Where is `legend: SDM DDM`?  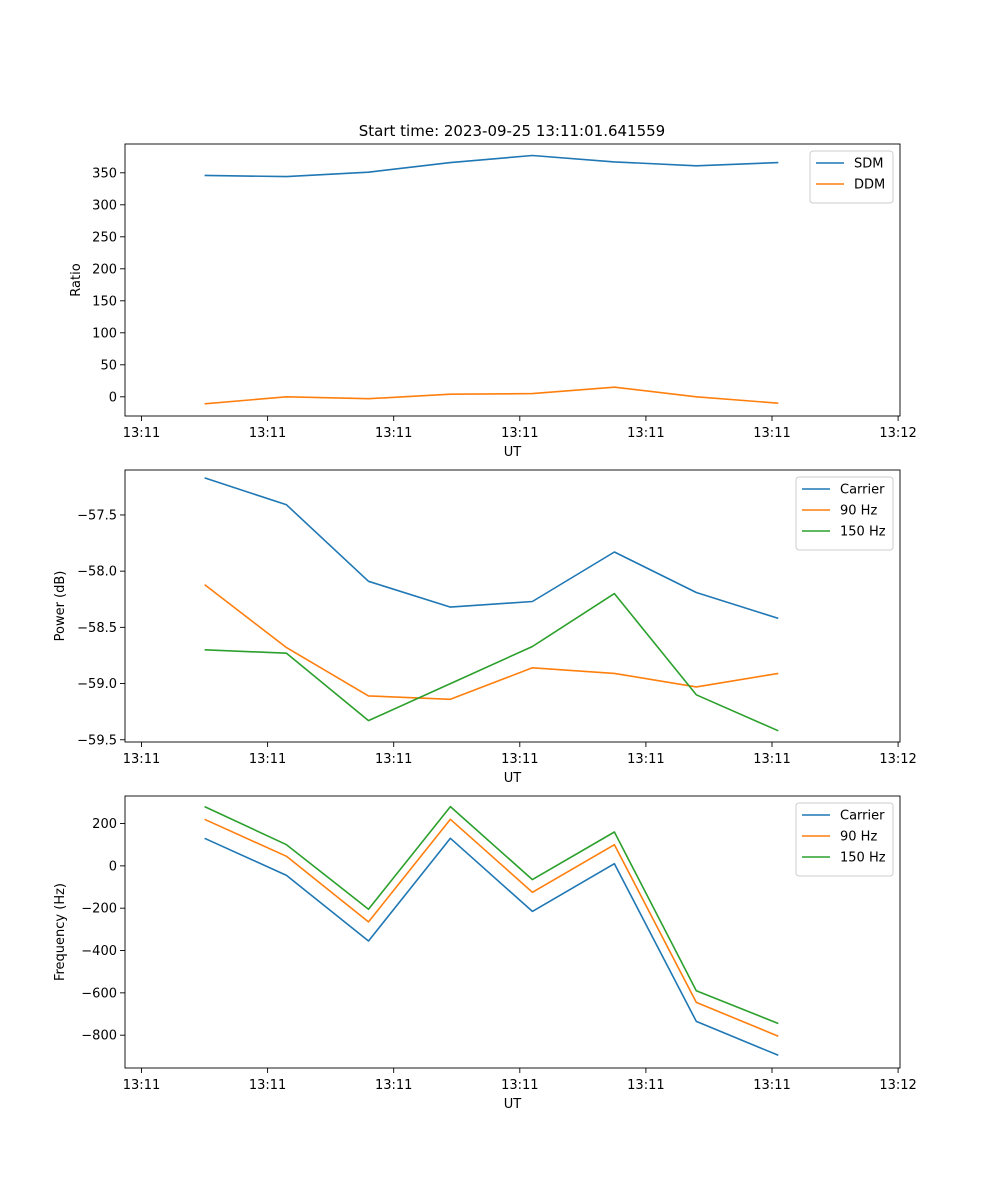 legend: SDM DDM is located at coordinates (851, 177).